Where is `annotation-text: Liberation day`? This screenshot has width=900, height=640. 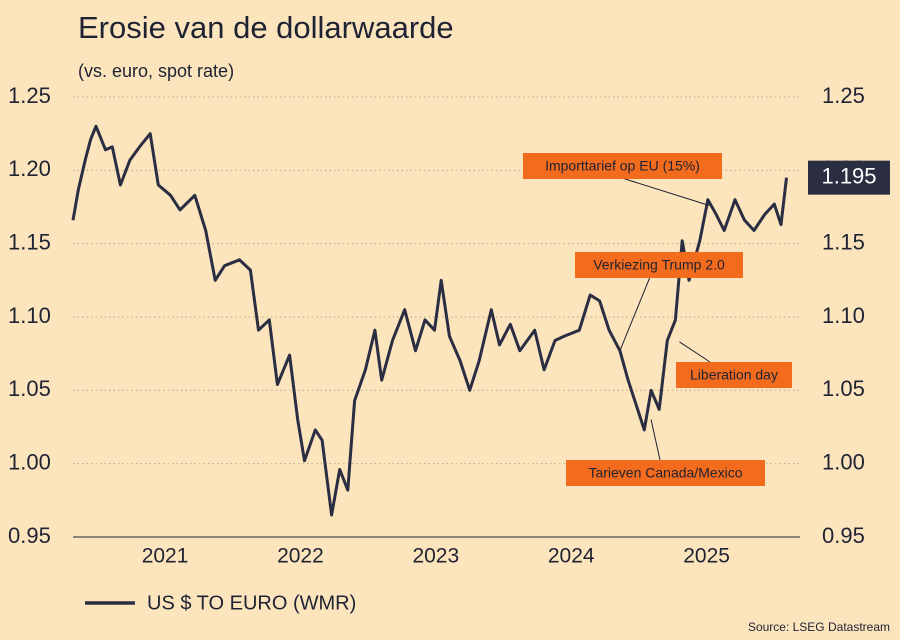
annotation-text: Liberation day is located at coordinates (734, 375).